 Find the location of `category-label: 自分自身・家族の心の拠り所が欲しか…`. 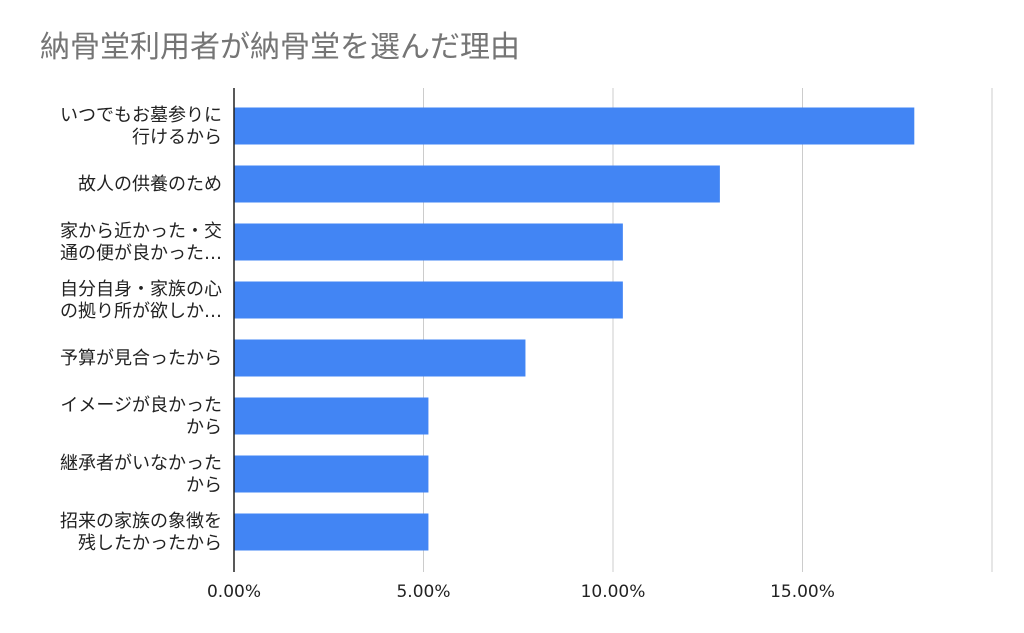

category-label: 自分自身・家族の心の拠り所が欲しか… is located at coordinates (141, 300).